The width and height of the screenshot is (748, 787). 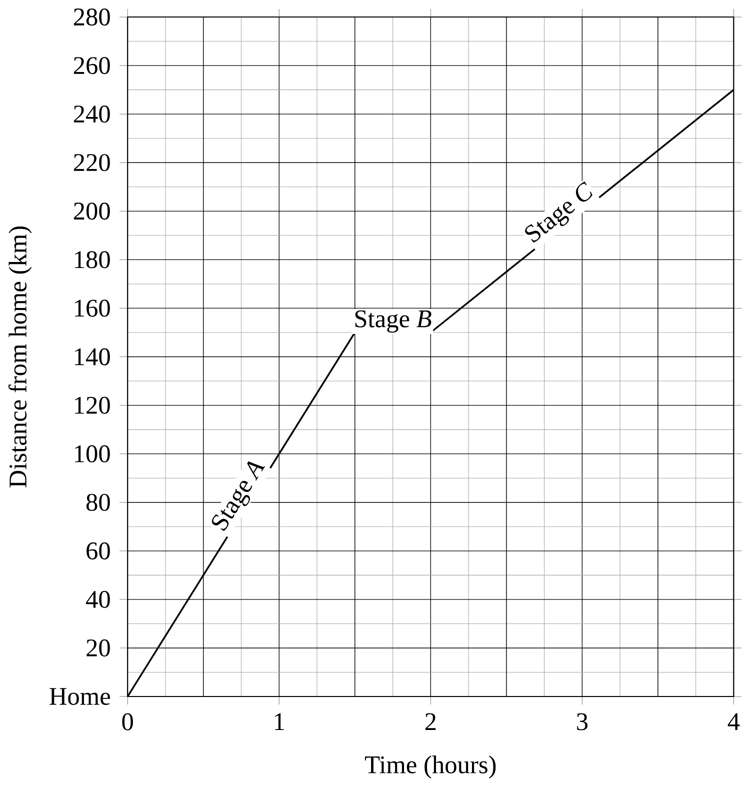 I want to click on y-tick-label: 160, so click(x=92, y=308).